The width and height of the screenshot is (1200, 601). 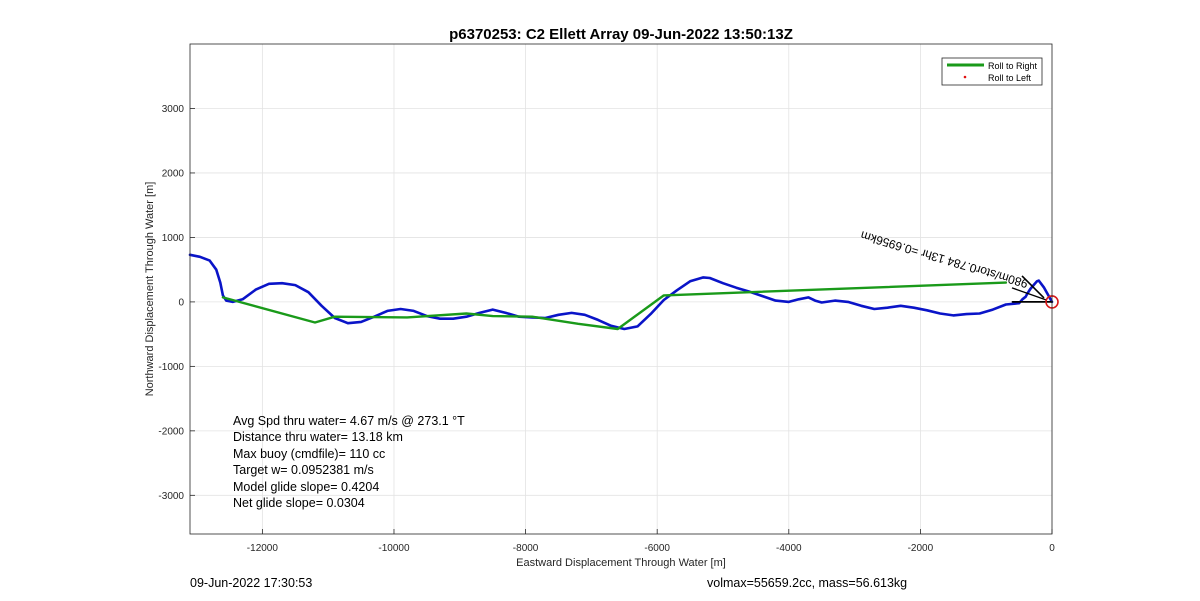 I want to click on legend: Roll to Right Roll to Left, so click(x=992, y=71).